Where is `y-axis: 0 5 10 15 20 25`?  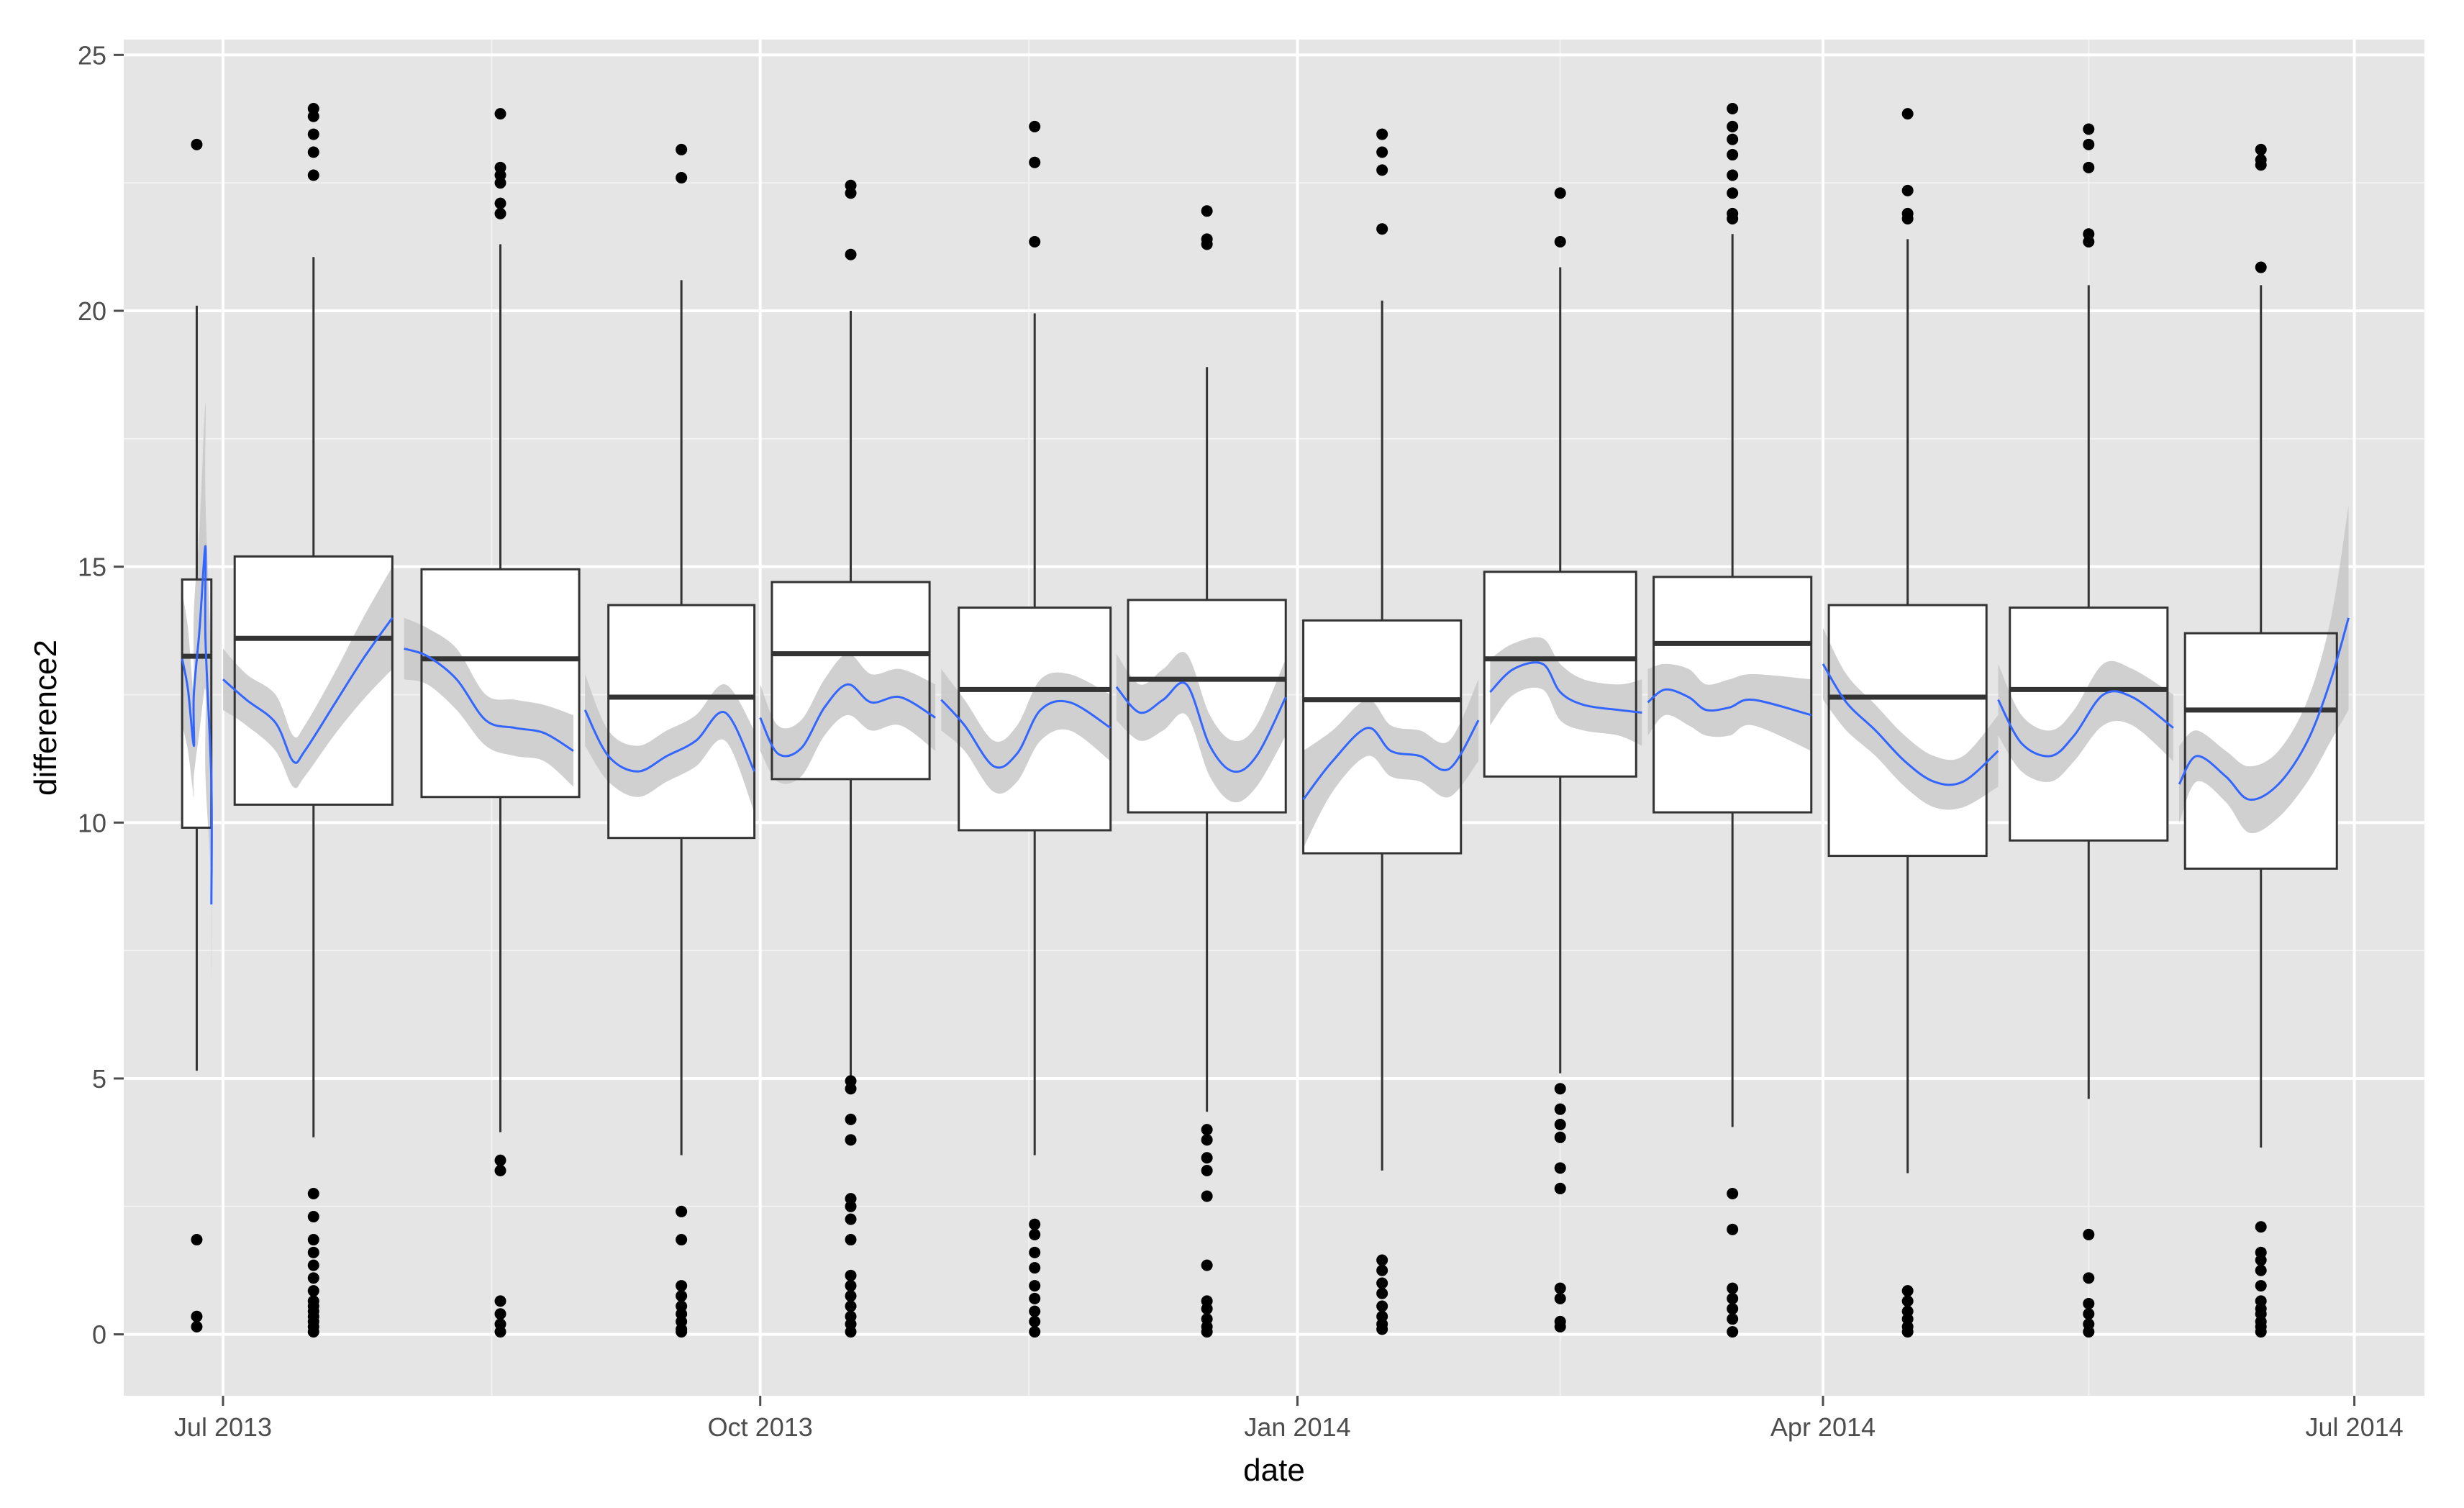 y-axis: 0 5 10 15 20 25 is located at coordinates (101, 695).